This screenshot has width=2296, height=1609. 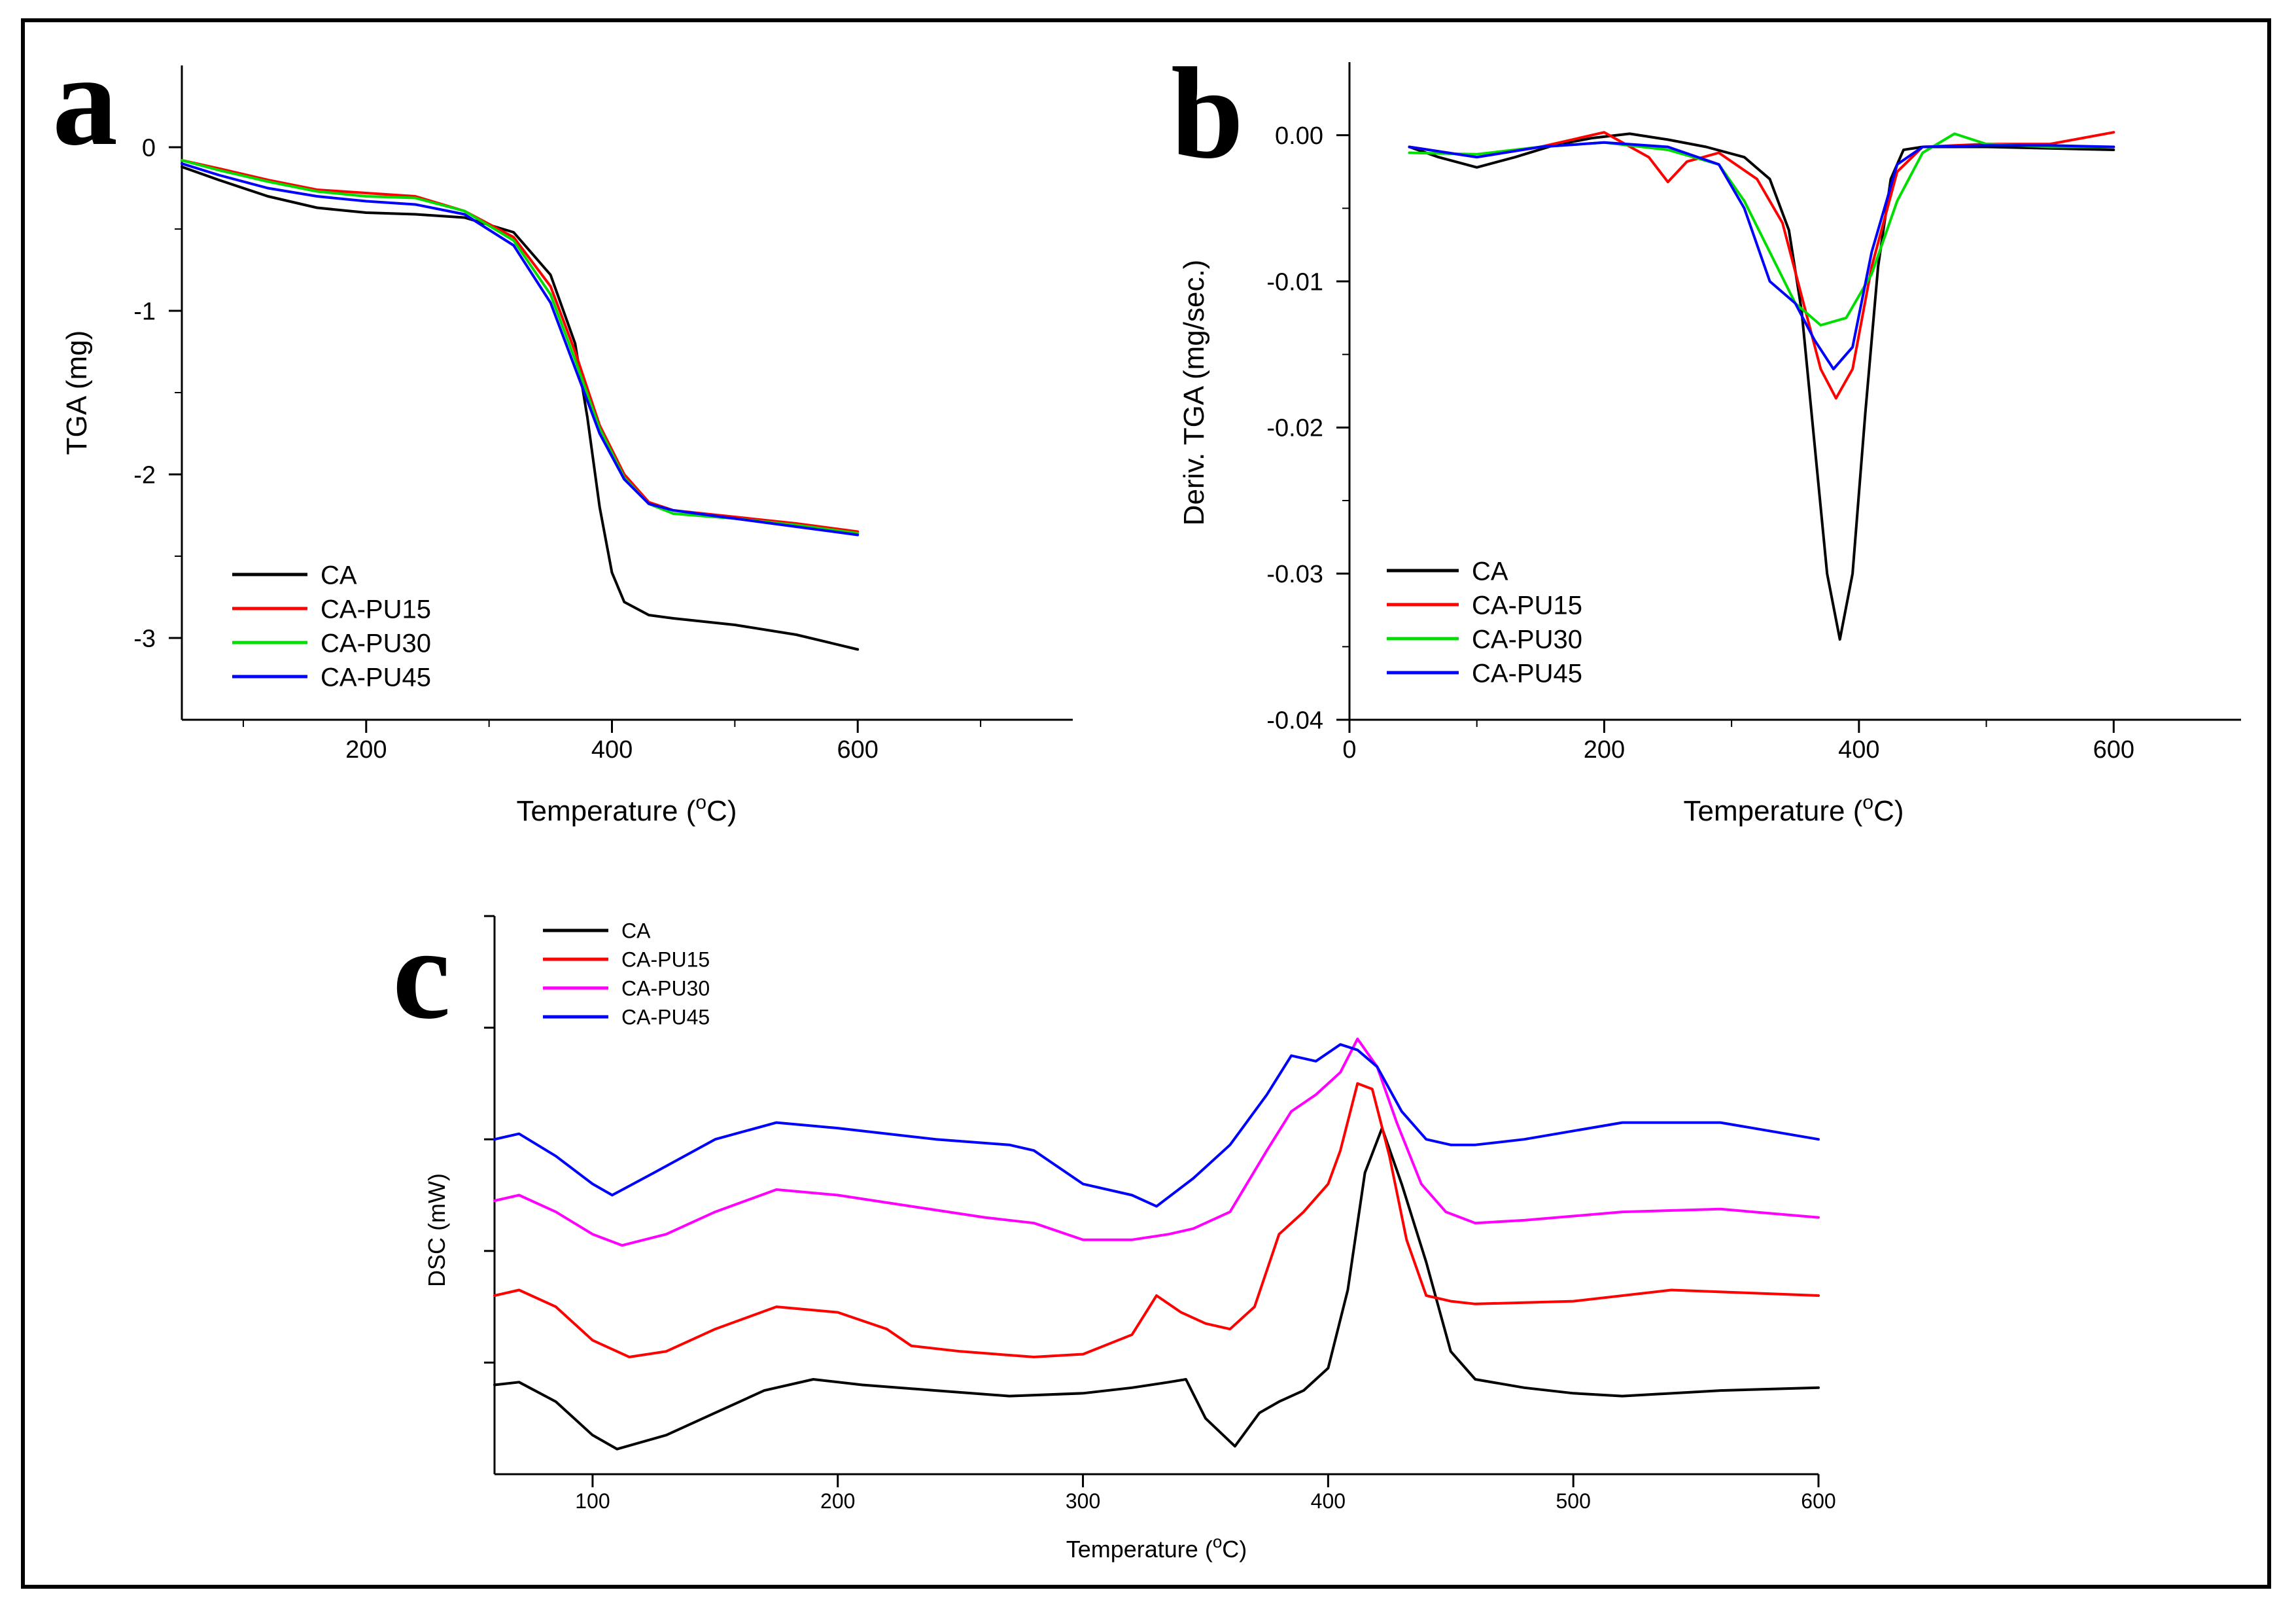 I want to click on chart-b-y-label: Deriv. TGA (mg/sec.), so click(x=1194, y=393).